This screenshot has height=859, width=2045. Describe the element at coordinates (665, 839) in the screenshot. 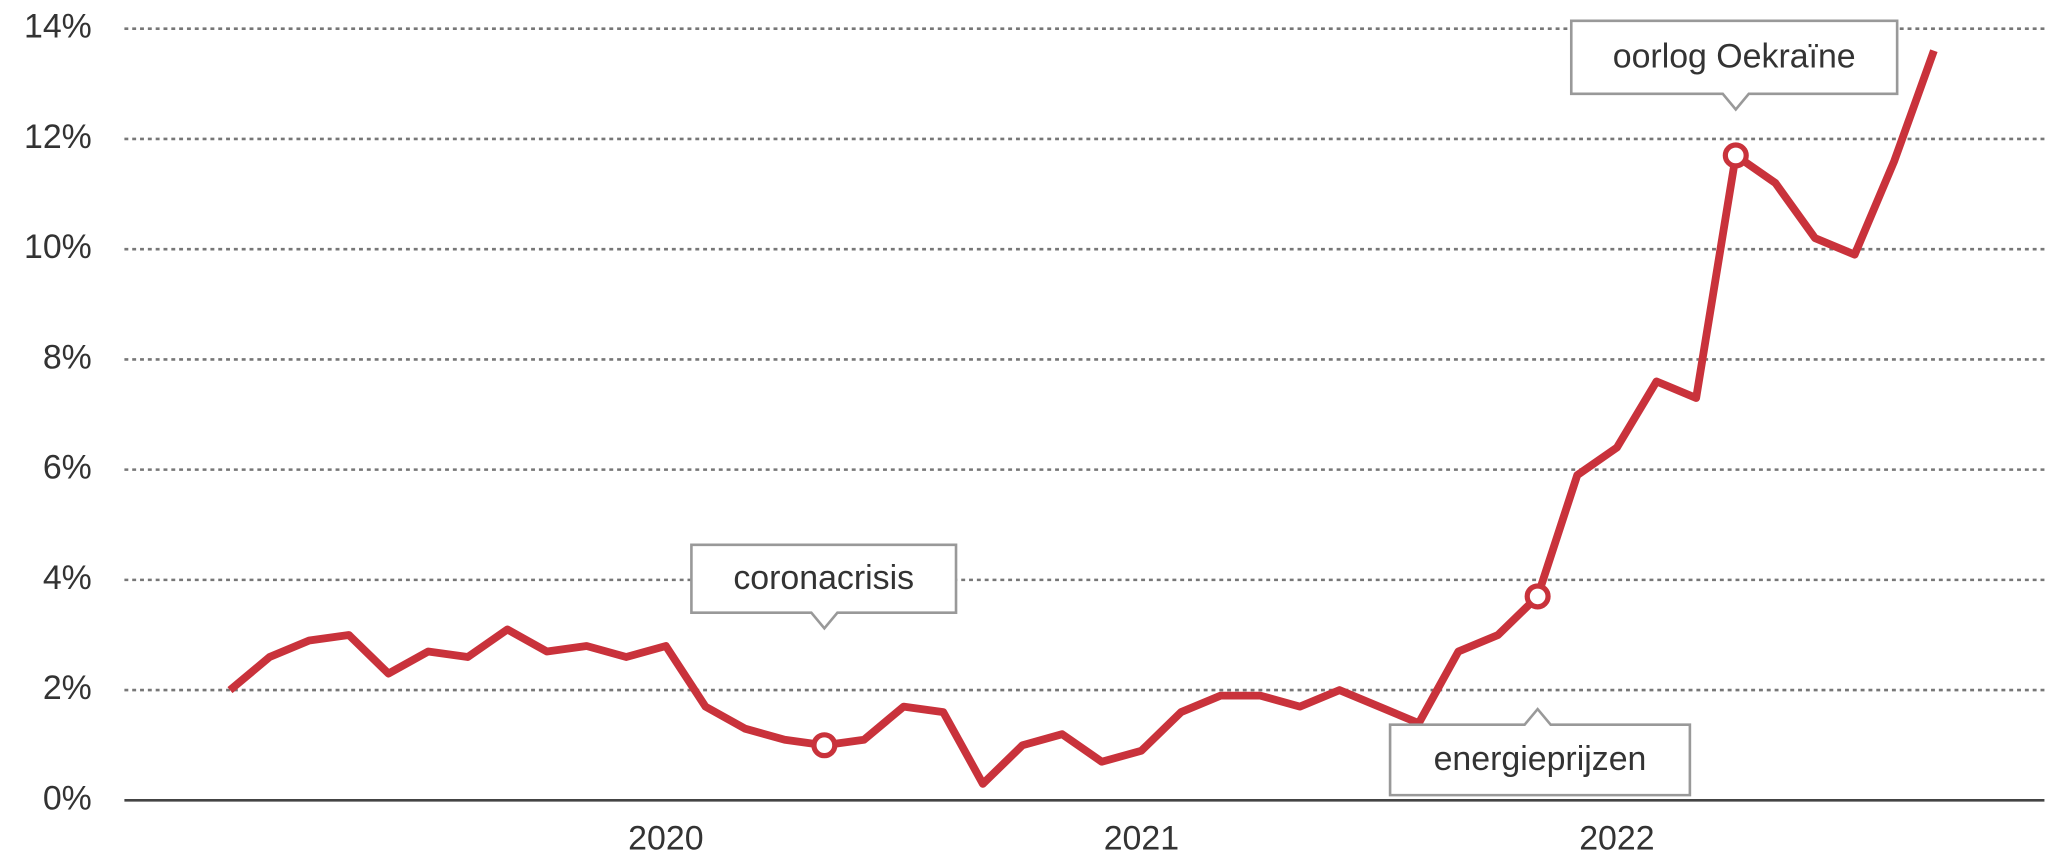

I see `x-tick-label: 2020` at that location.